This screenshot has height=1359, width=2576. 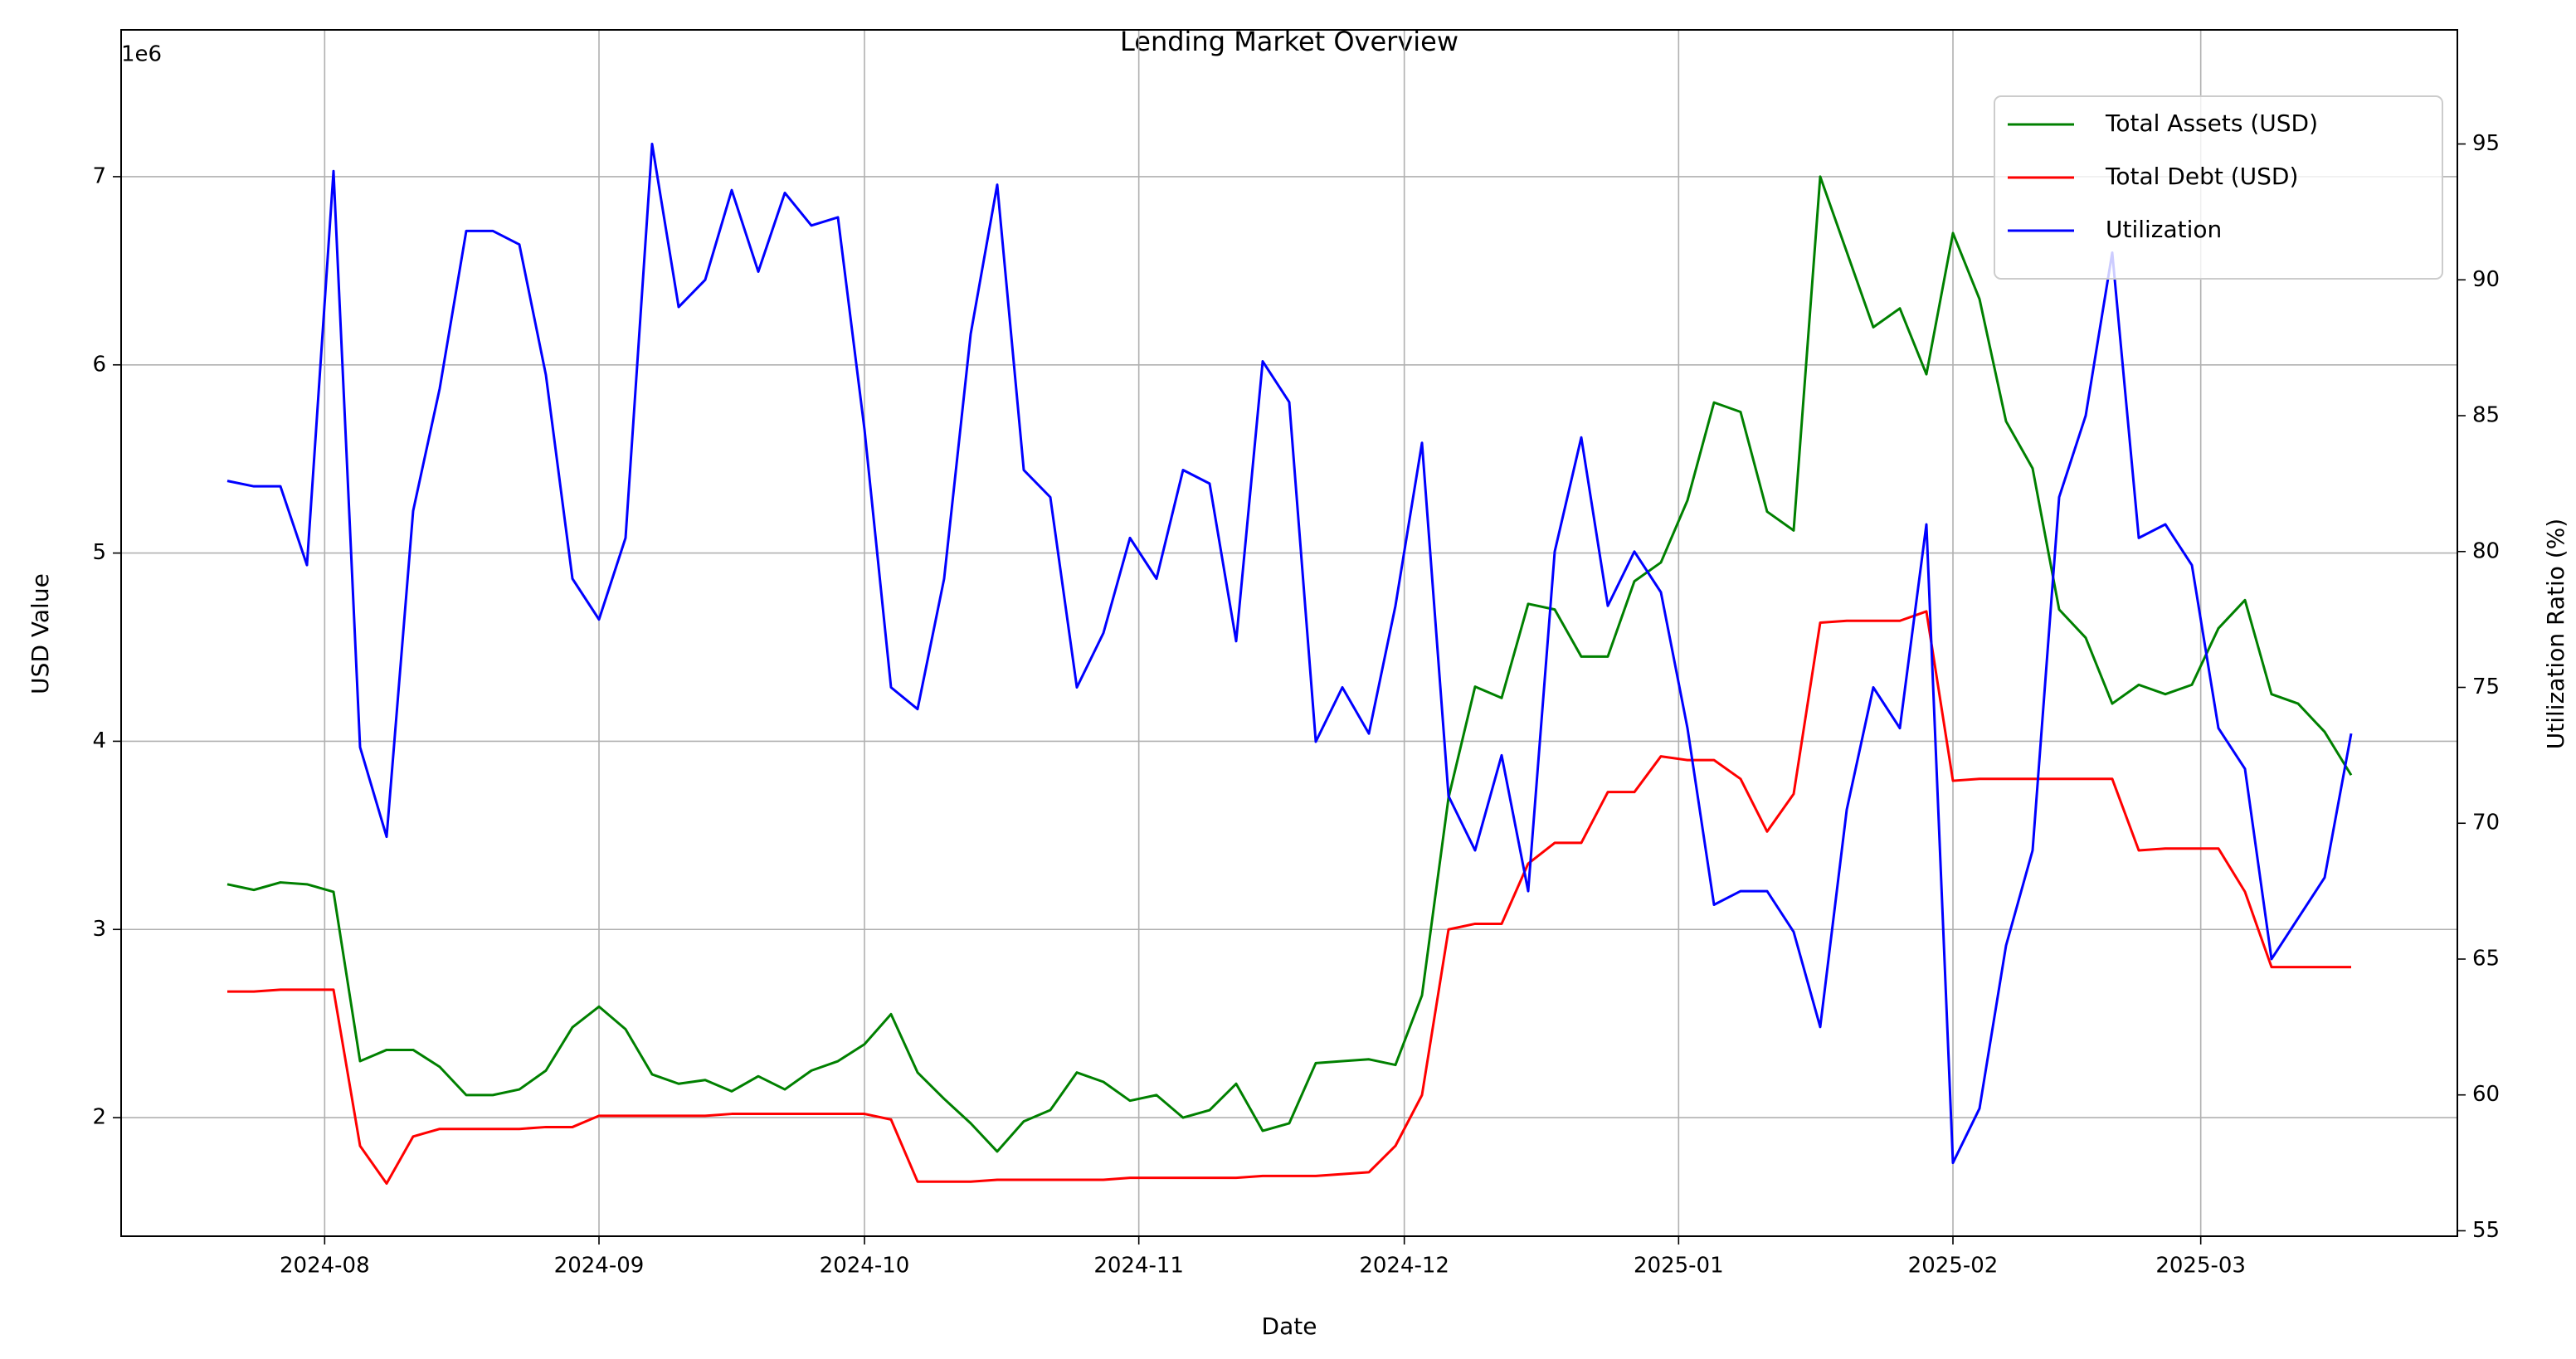 I want to click on x-tick-label: 2024-12, so click(x=1404, y=1266).